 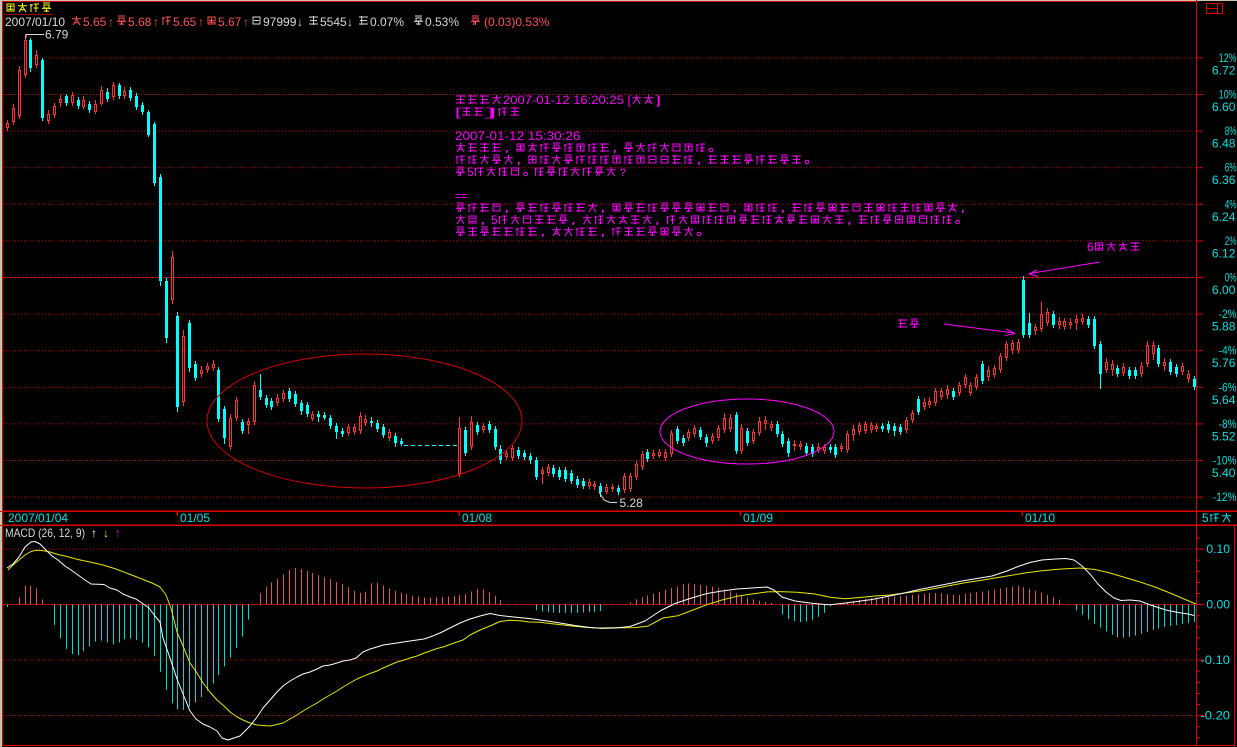 I want to click on svg-text: 5.67, so click(x=230, y=22).